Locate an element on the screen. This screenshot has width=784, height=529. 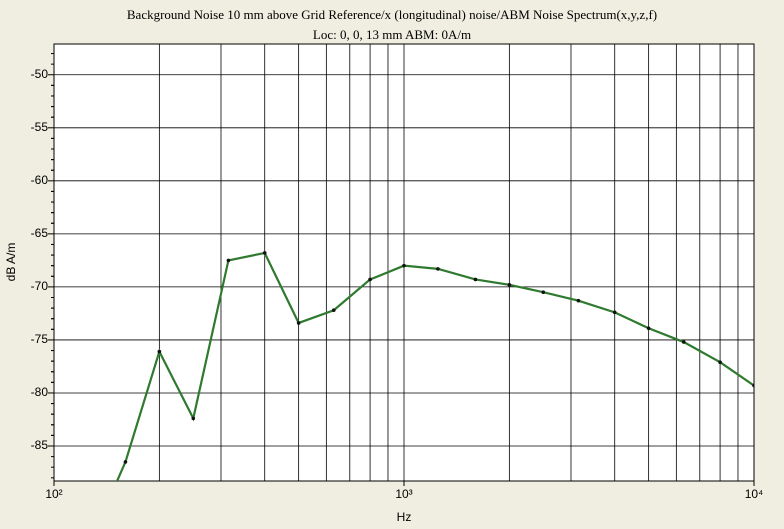
y-tick-label: -85 is located at coordinates (40, 445).